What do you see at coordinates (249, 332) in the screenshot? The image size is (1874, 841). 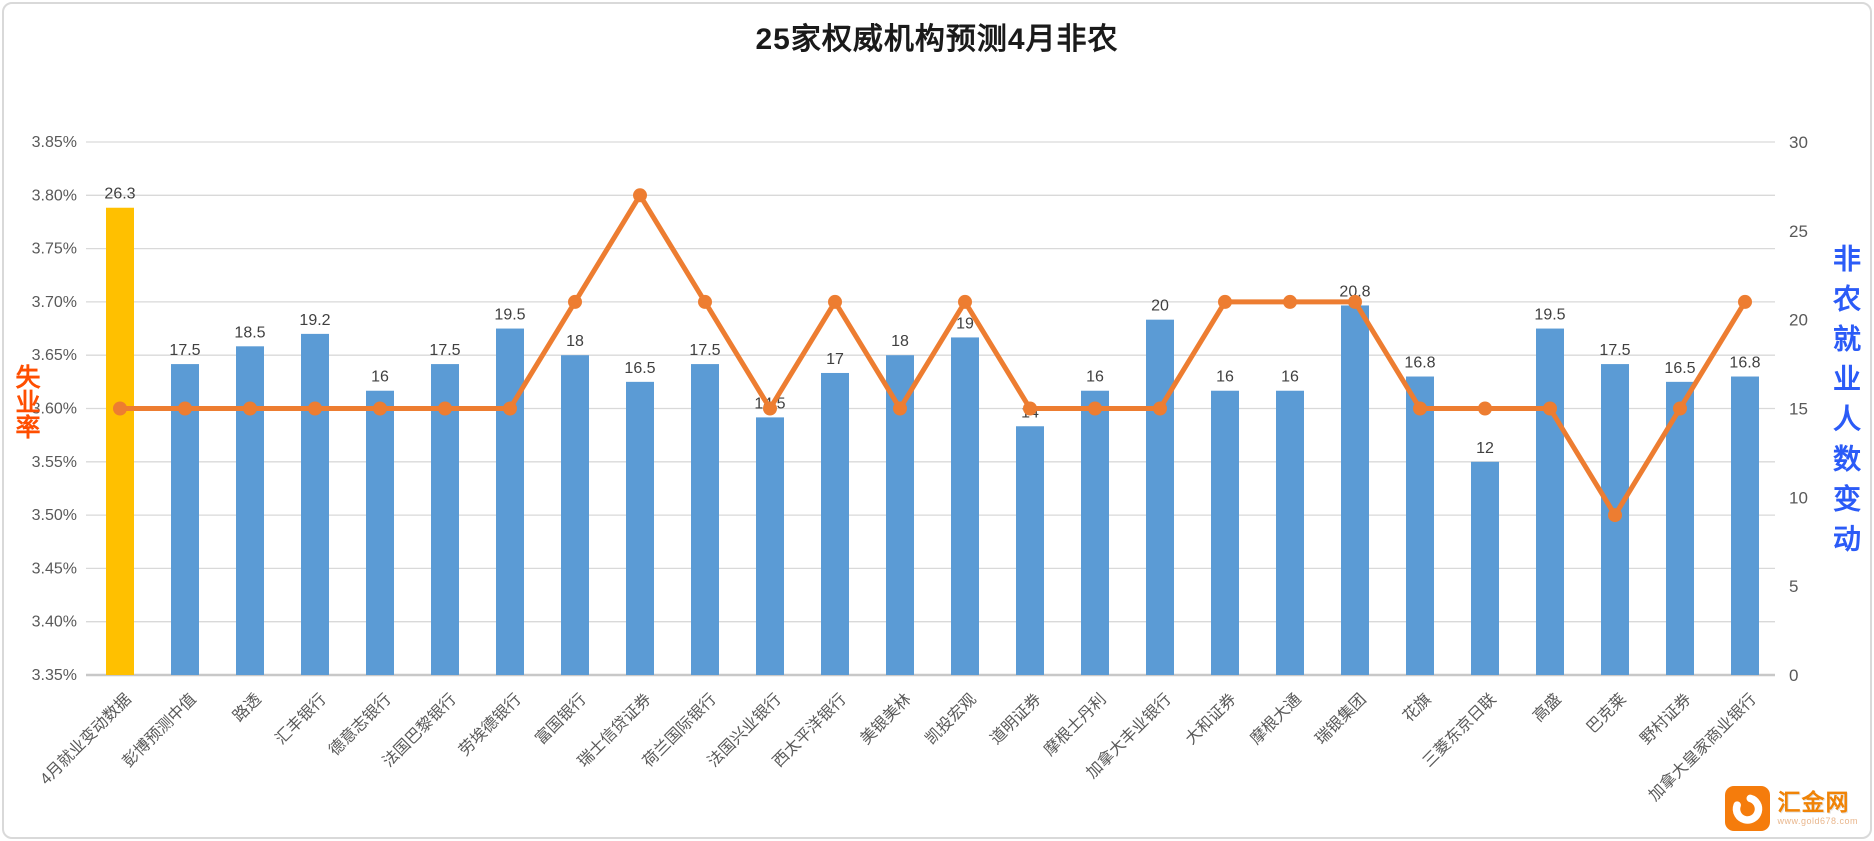 I see `bar-value-label: 18.5` at bounding box center [249, 332].